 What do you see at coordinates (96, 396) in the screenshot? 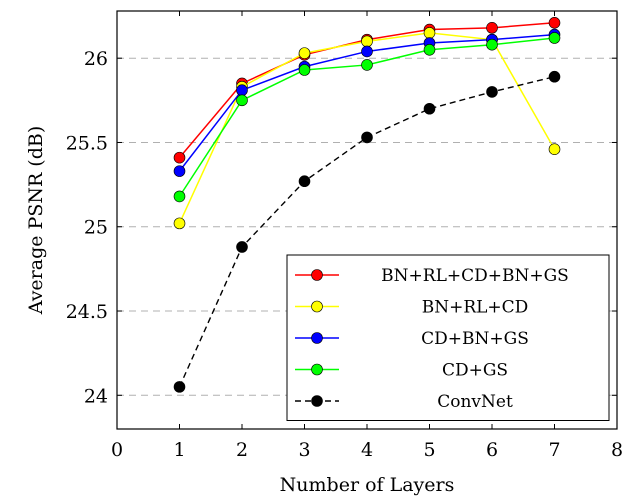
I see `y-tick-label: 24` at bounding box center [96, 396].